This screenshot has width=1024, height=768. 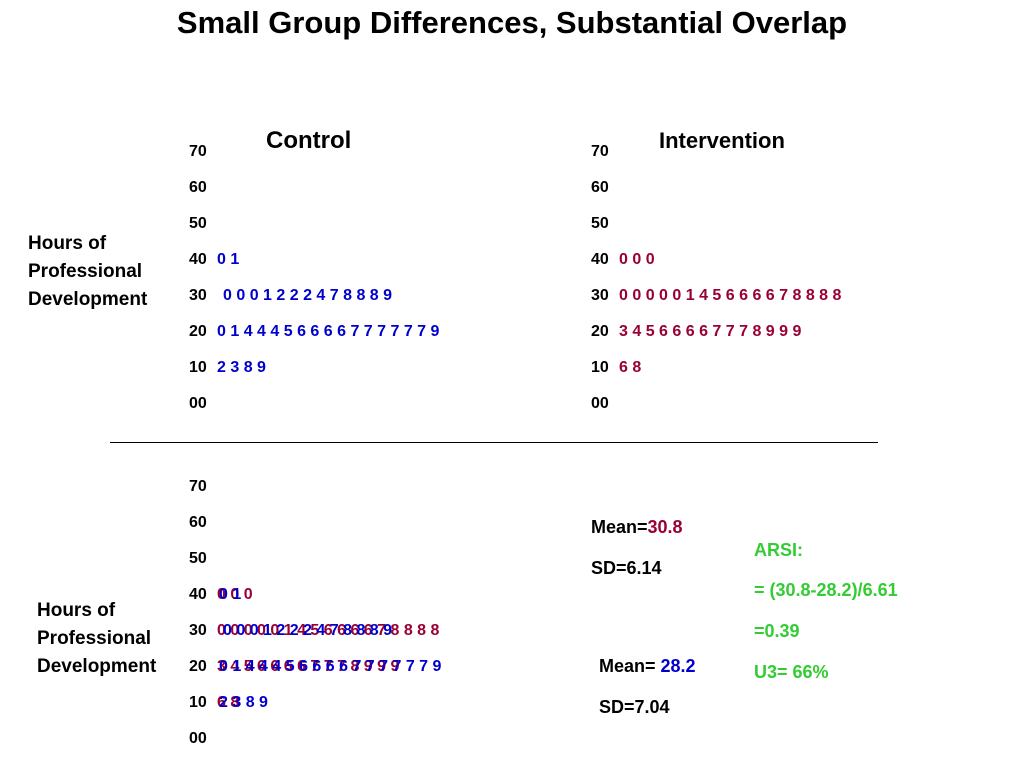 I want to click on control-mean: Mean= 28.2, so click(x=647, y=666).